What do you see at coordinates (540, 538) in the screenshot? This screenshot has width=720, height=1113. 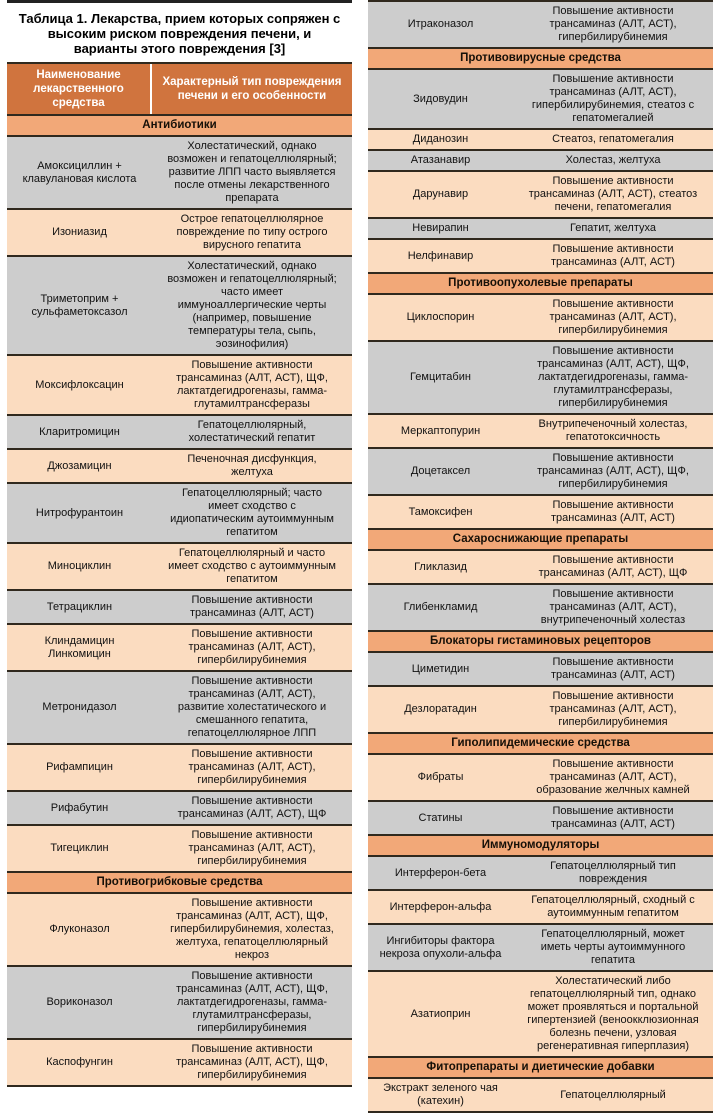 I see `section-header: Сахароснижающие препараты` at bounding box center [540, 538].